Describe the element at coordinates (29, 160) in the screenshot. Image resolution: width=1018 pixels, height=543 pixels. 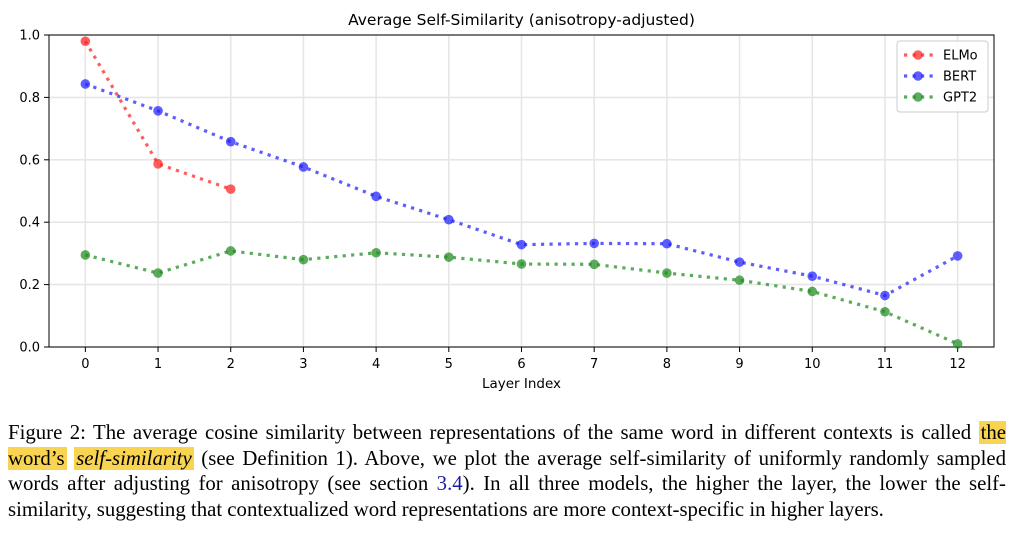
I see `y-tick-label: 0.6` at that location.